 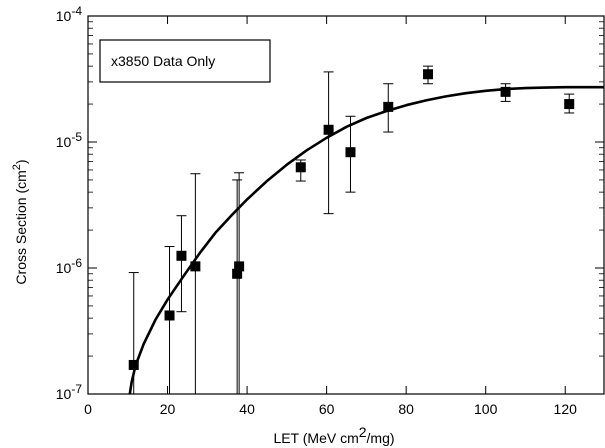 What do you see at coordinates (566, 409) in the screenshot?
I see `x-tick-label: 120` at bounding box center [566, 409].